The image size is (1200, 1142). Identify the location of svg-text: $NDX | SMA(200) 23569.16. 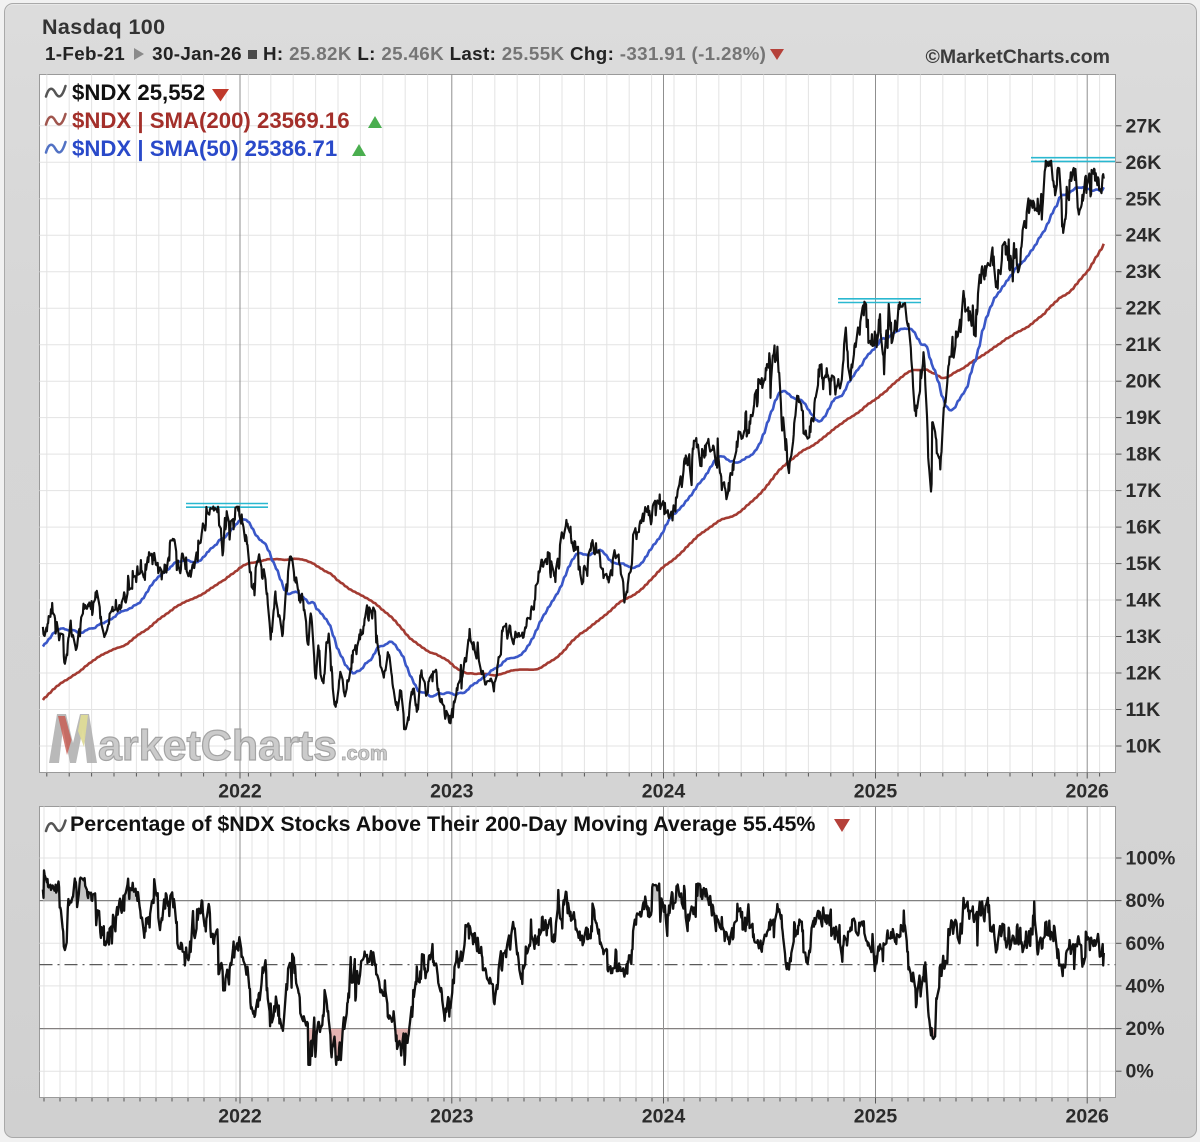
(211, 120).